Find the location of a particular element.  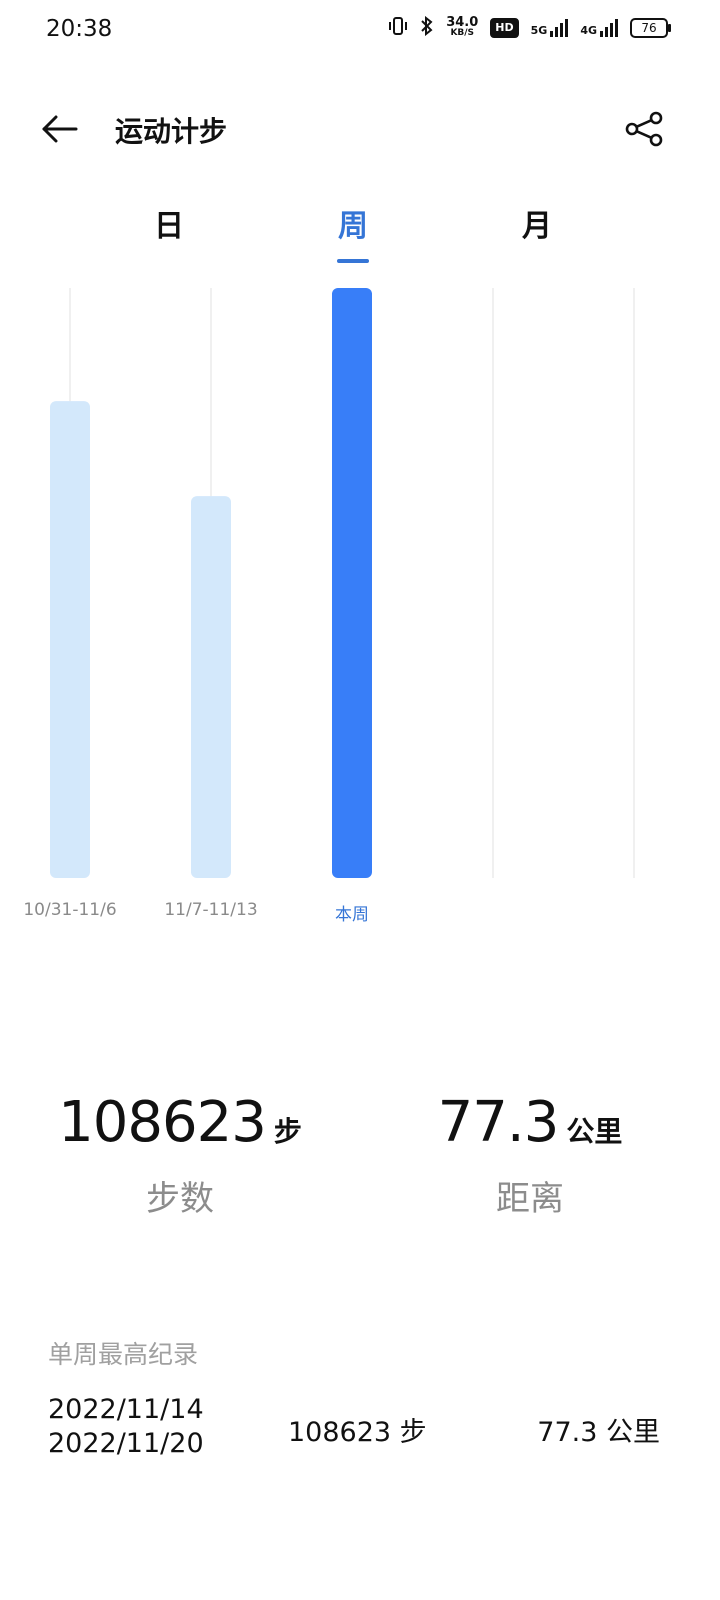

steps-stat: 108623 步 步数 is located at coordinates (180, 1155).